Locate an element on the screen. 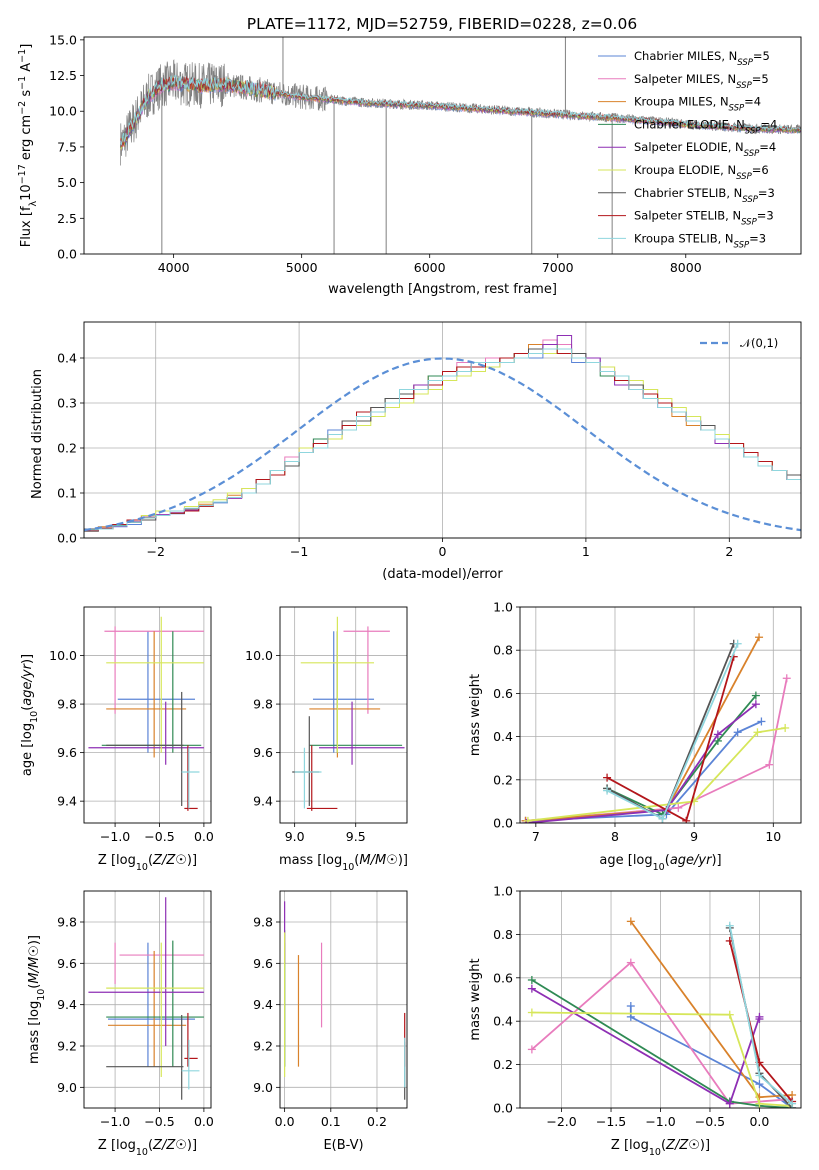 Image resolution: width=819 pixels, height=1170 pixels. x-tick-label: −2 is located at coordinates (155, 551).